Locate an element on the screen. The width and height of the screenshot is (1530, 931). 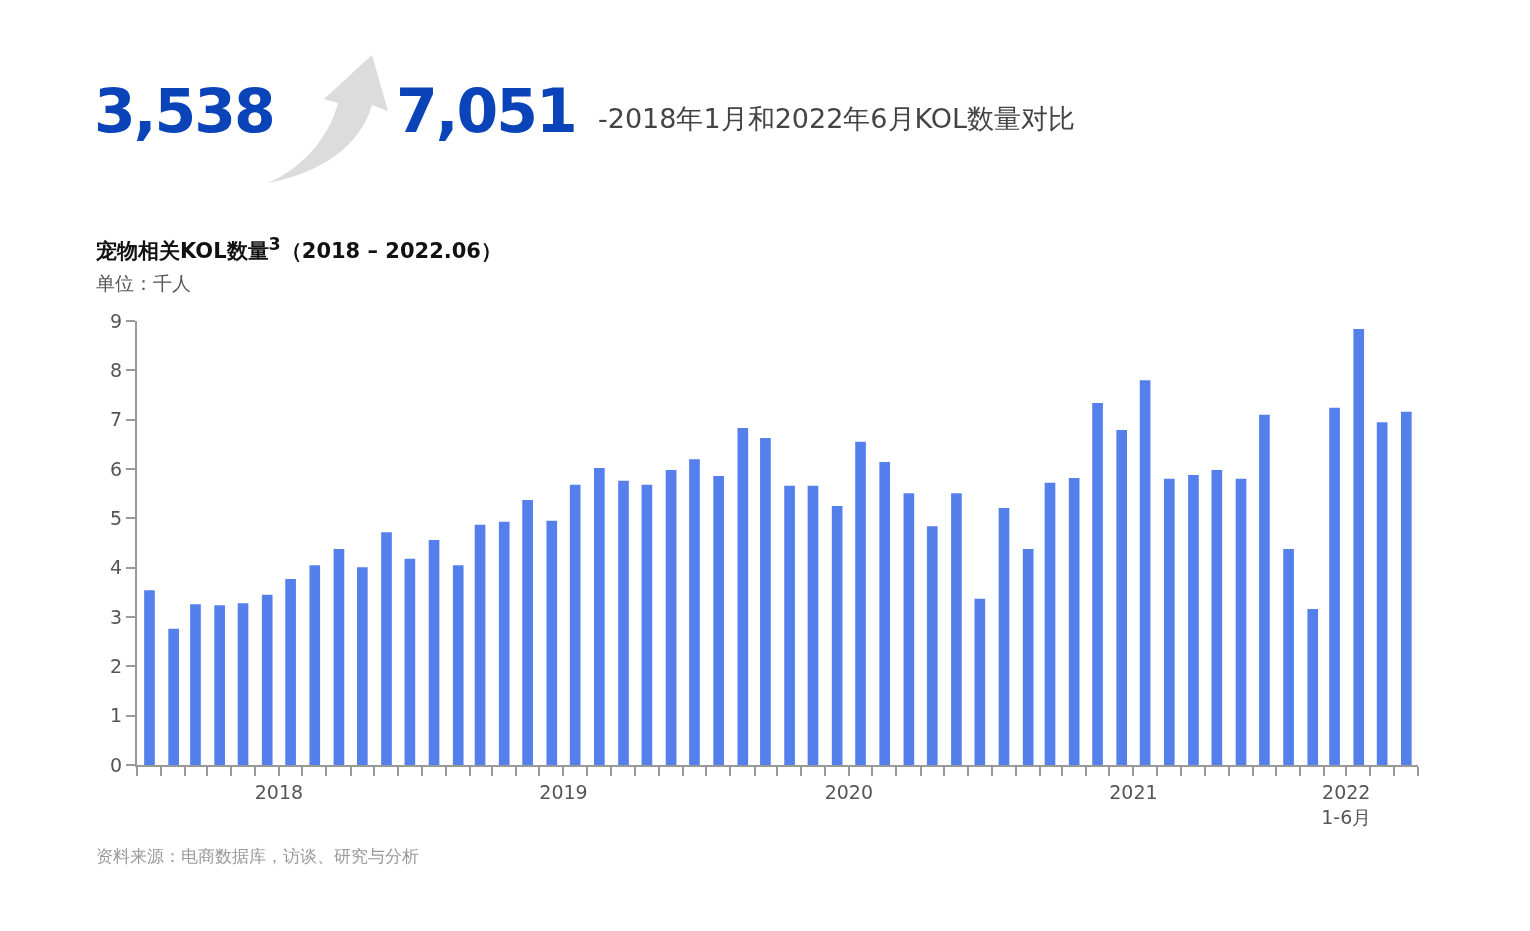
y-tick-label: 1 is located at coordinates (116, 715).